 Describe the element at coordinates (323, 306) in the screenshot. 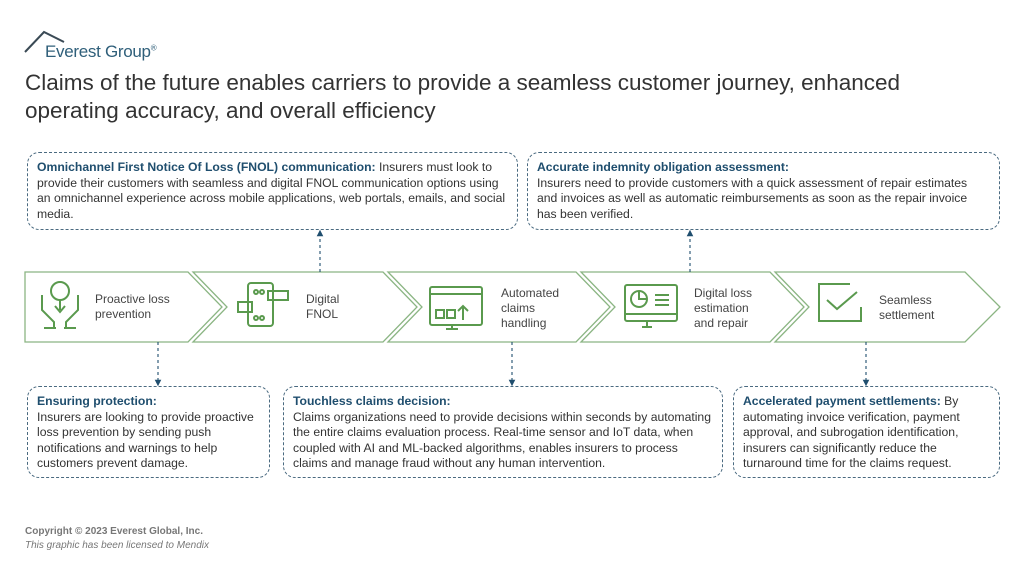

I see `stage-digital-fnol: Digital FNOL` at that location.